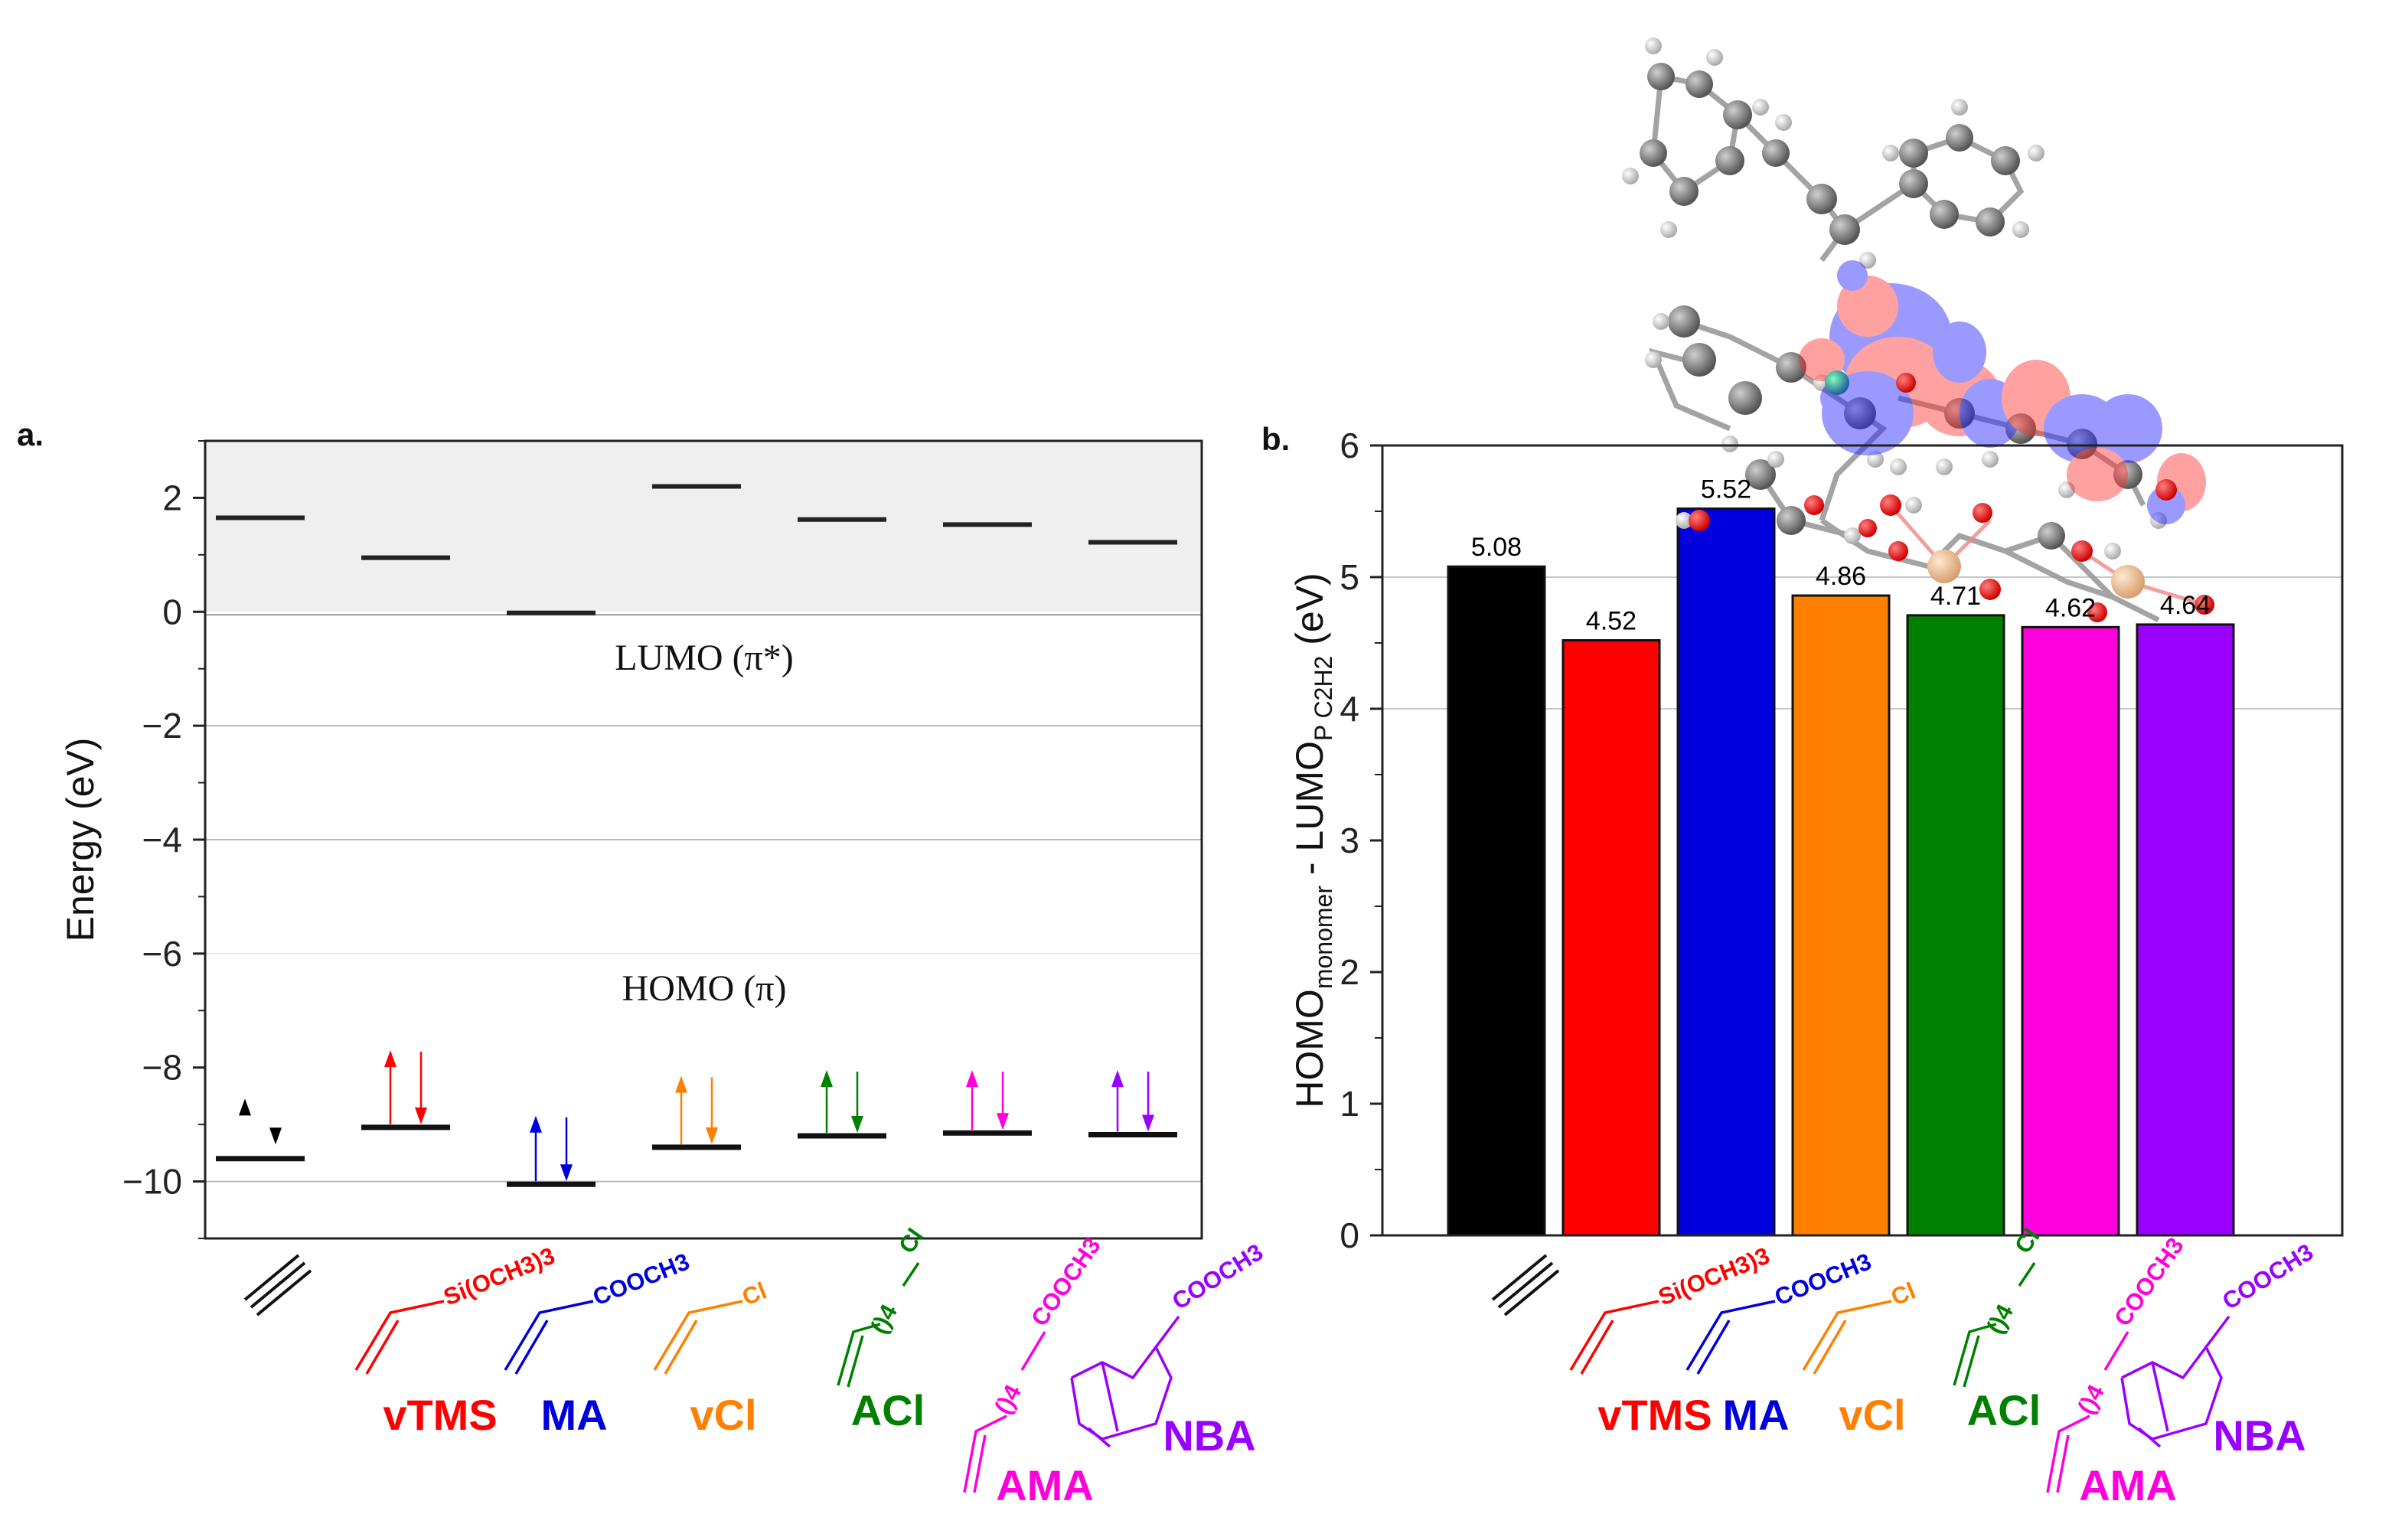 The width and height of the screenshot is (2405, 1540). I want to click on electron-up-arrow-vCl, so click(681, 1084).